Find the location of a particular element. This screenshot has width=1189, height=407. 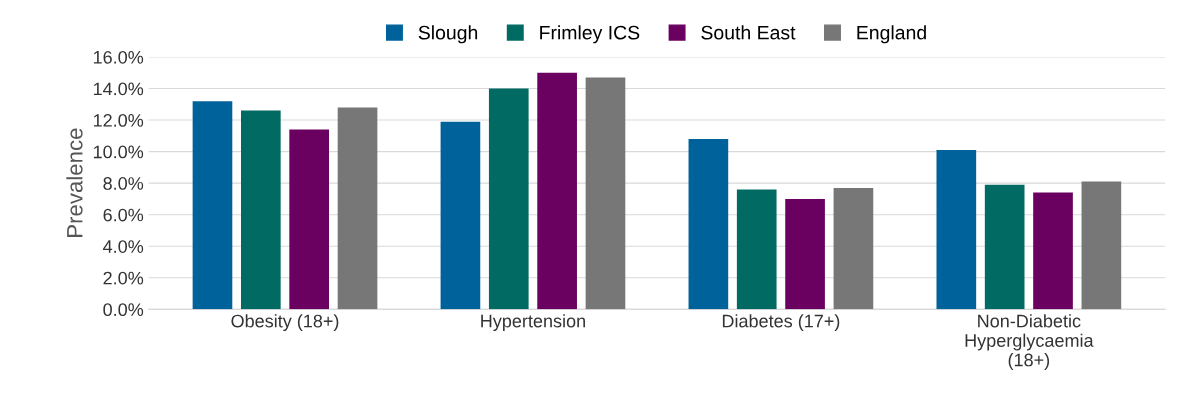

y-tick-label: 16.0% is located at coordinates (118, 57).